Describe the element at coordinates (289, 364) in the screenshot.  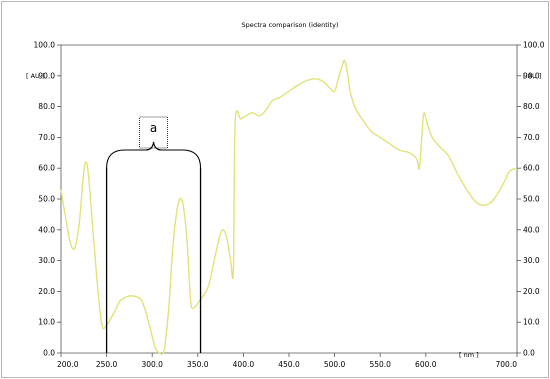
I see `x-tick-label: 450.0` at that location.